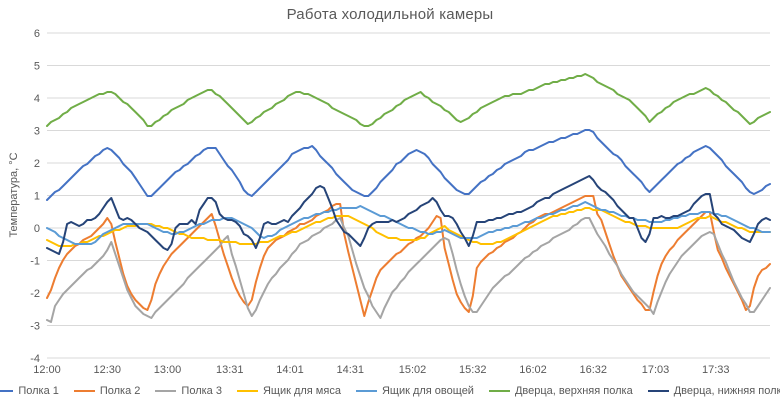 This screenshot has height=411, width=780. I want to click on x-axis-tick-label: 17:33, so click(716, 370).